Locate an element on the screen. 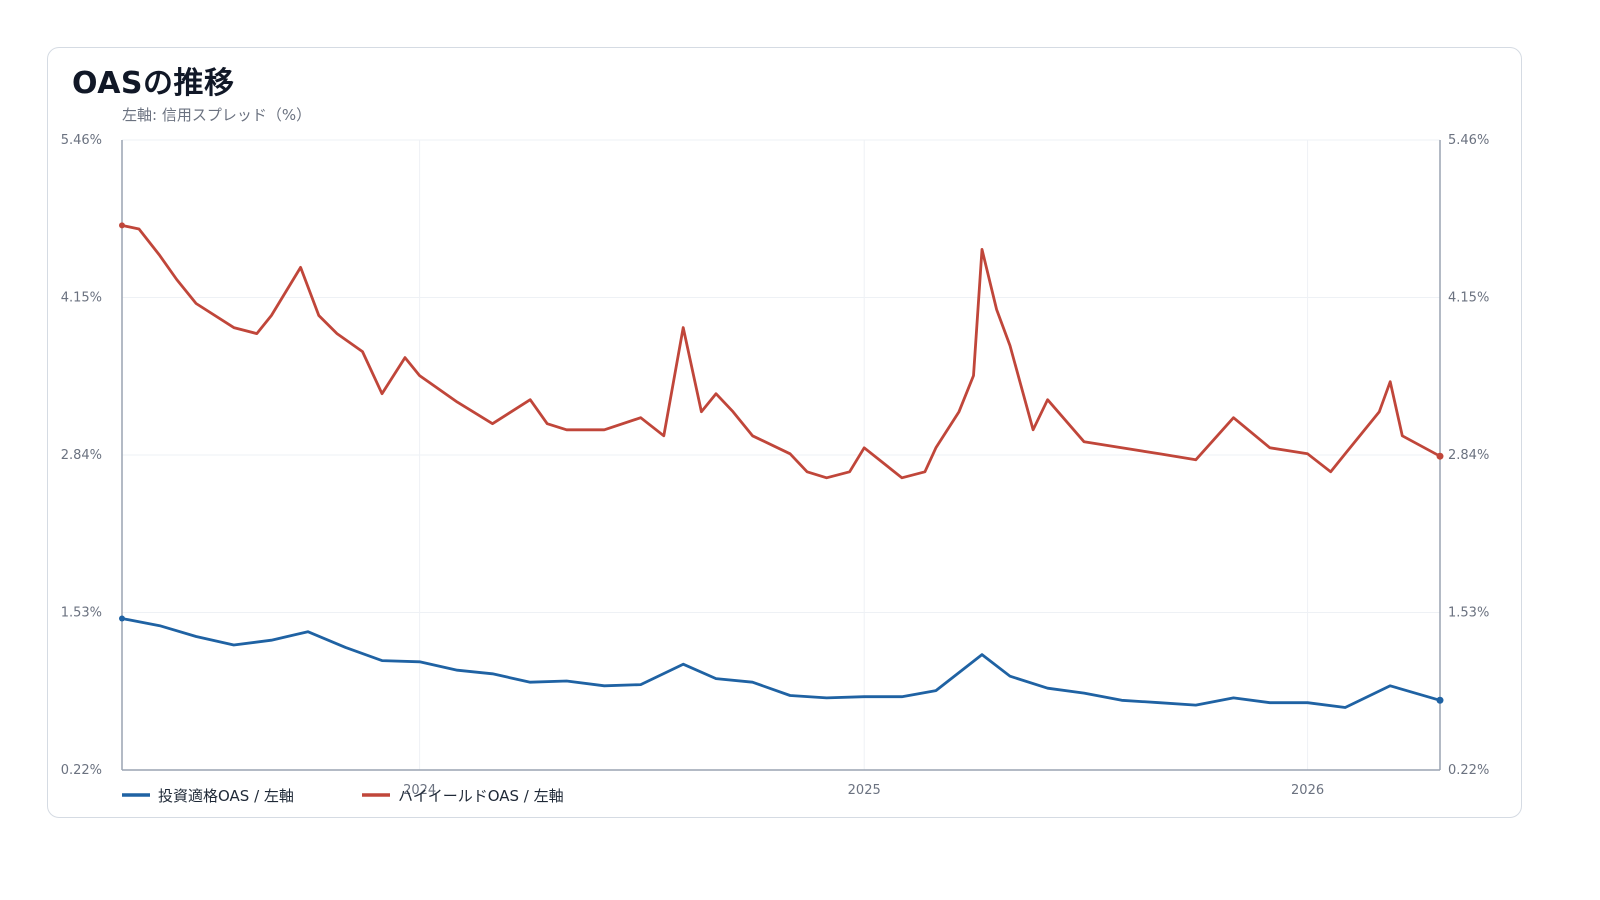  chart-title: OASの推移 is located at coordinates (153, 83).